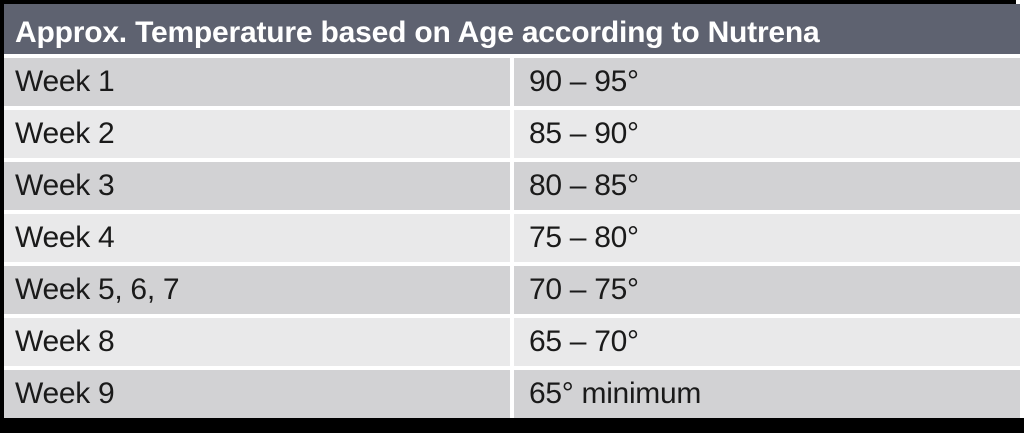  What do you see at coordinates (767, 290) in the screenshot?
I see `temperature-cell: 70 – 75°` at bounding box center [767, 290].